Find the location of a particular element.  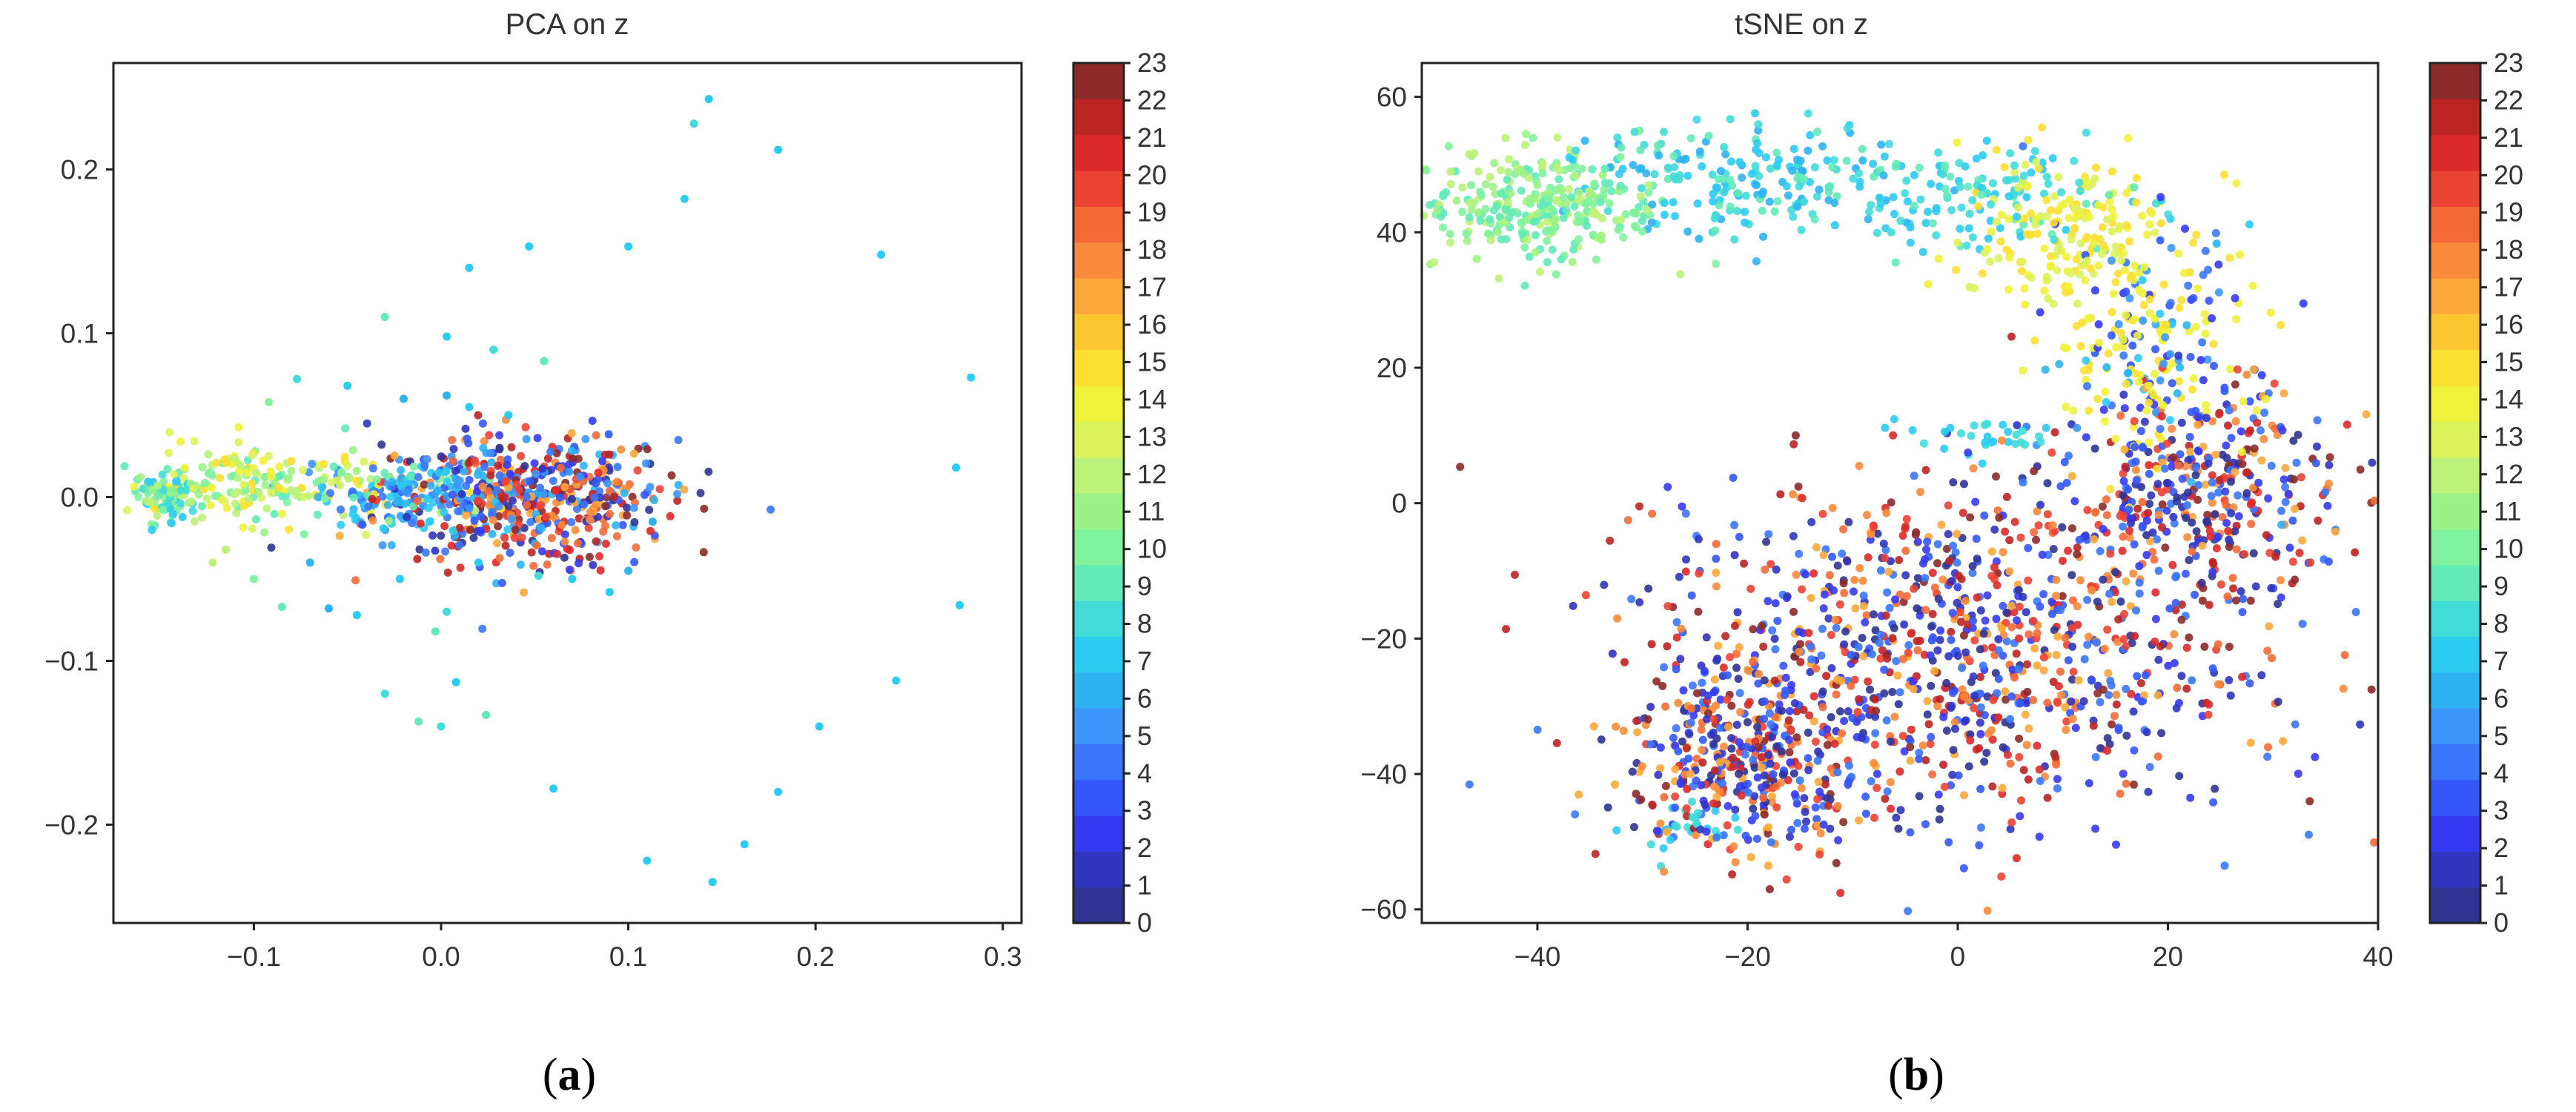

pca-x-axis: −0.1 0.0 0.1 0.2 0.3 is located at coordinates (624, 947).